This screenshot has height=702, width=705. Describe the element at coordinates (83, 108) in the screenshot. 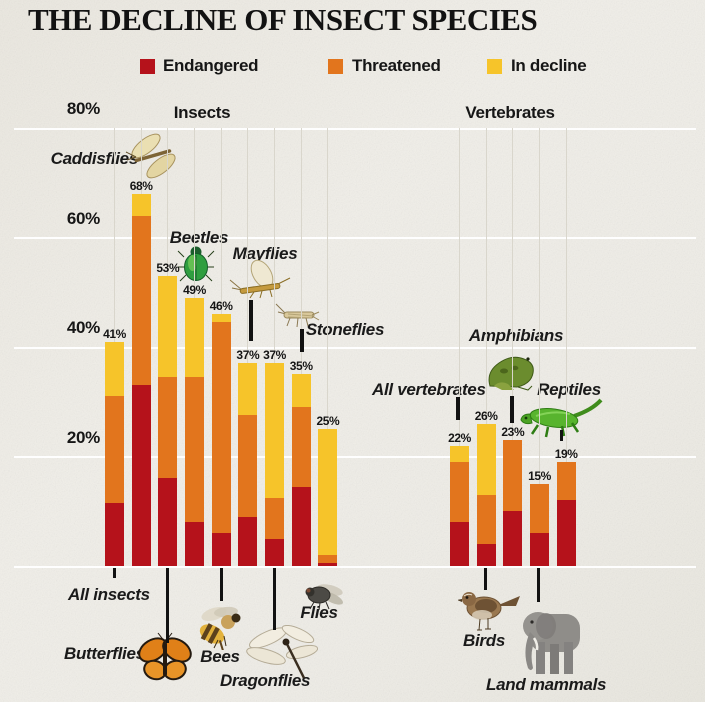

I see `axis-tick-80: 80%` at that location.